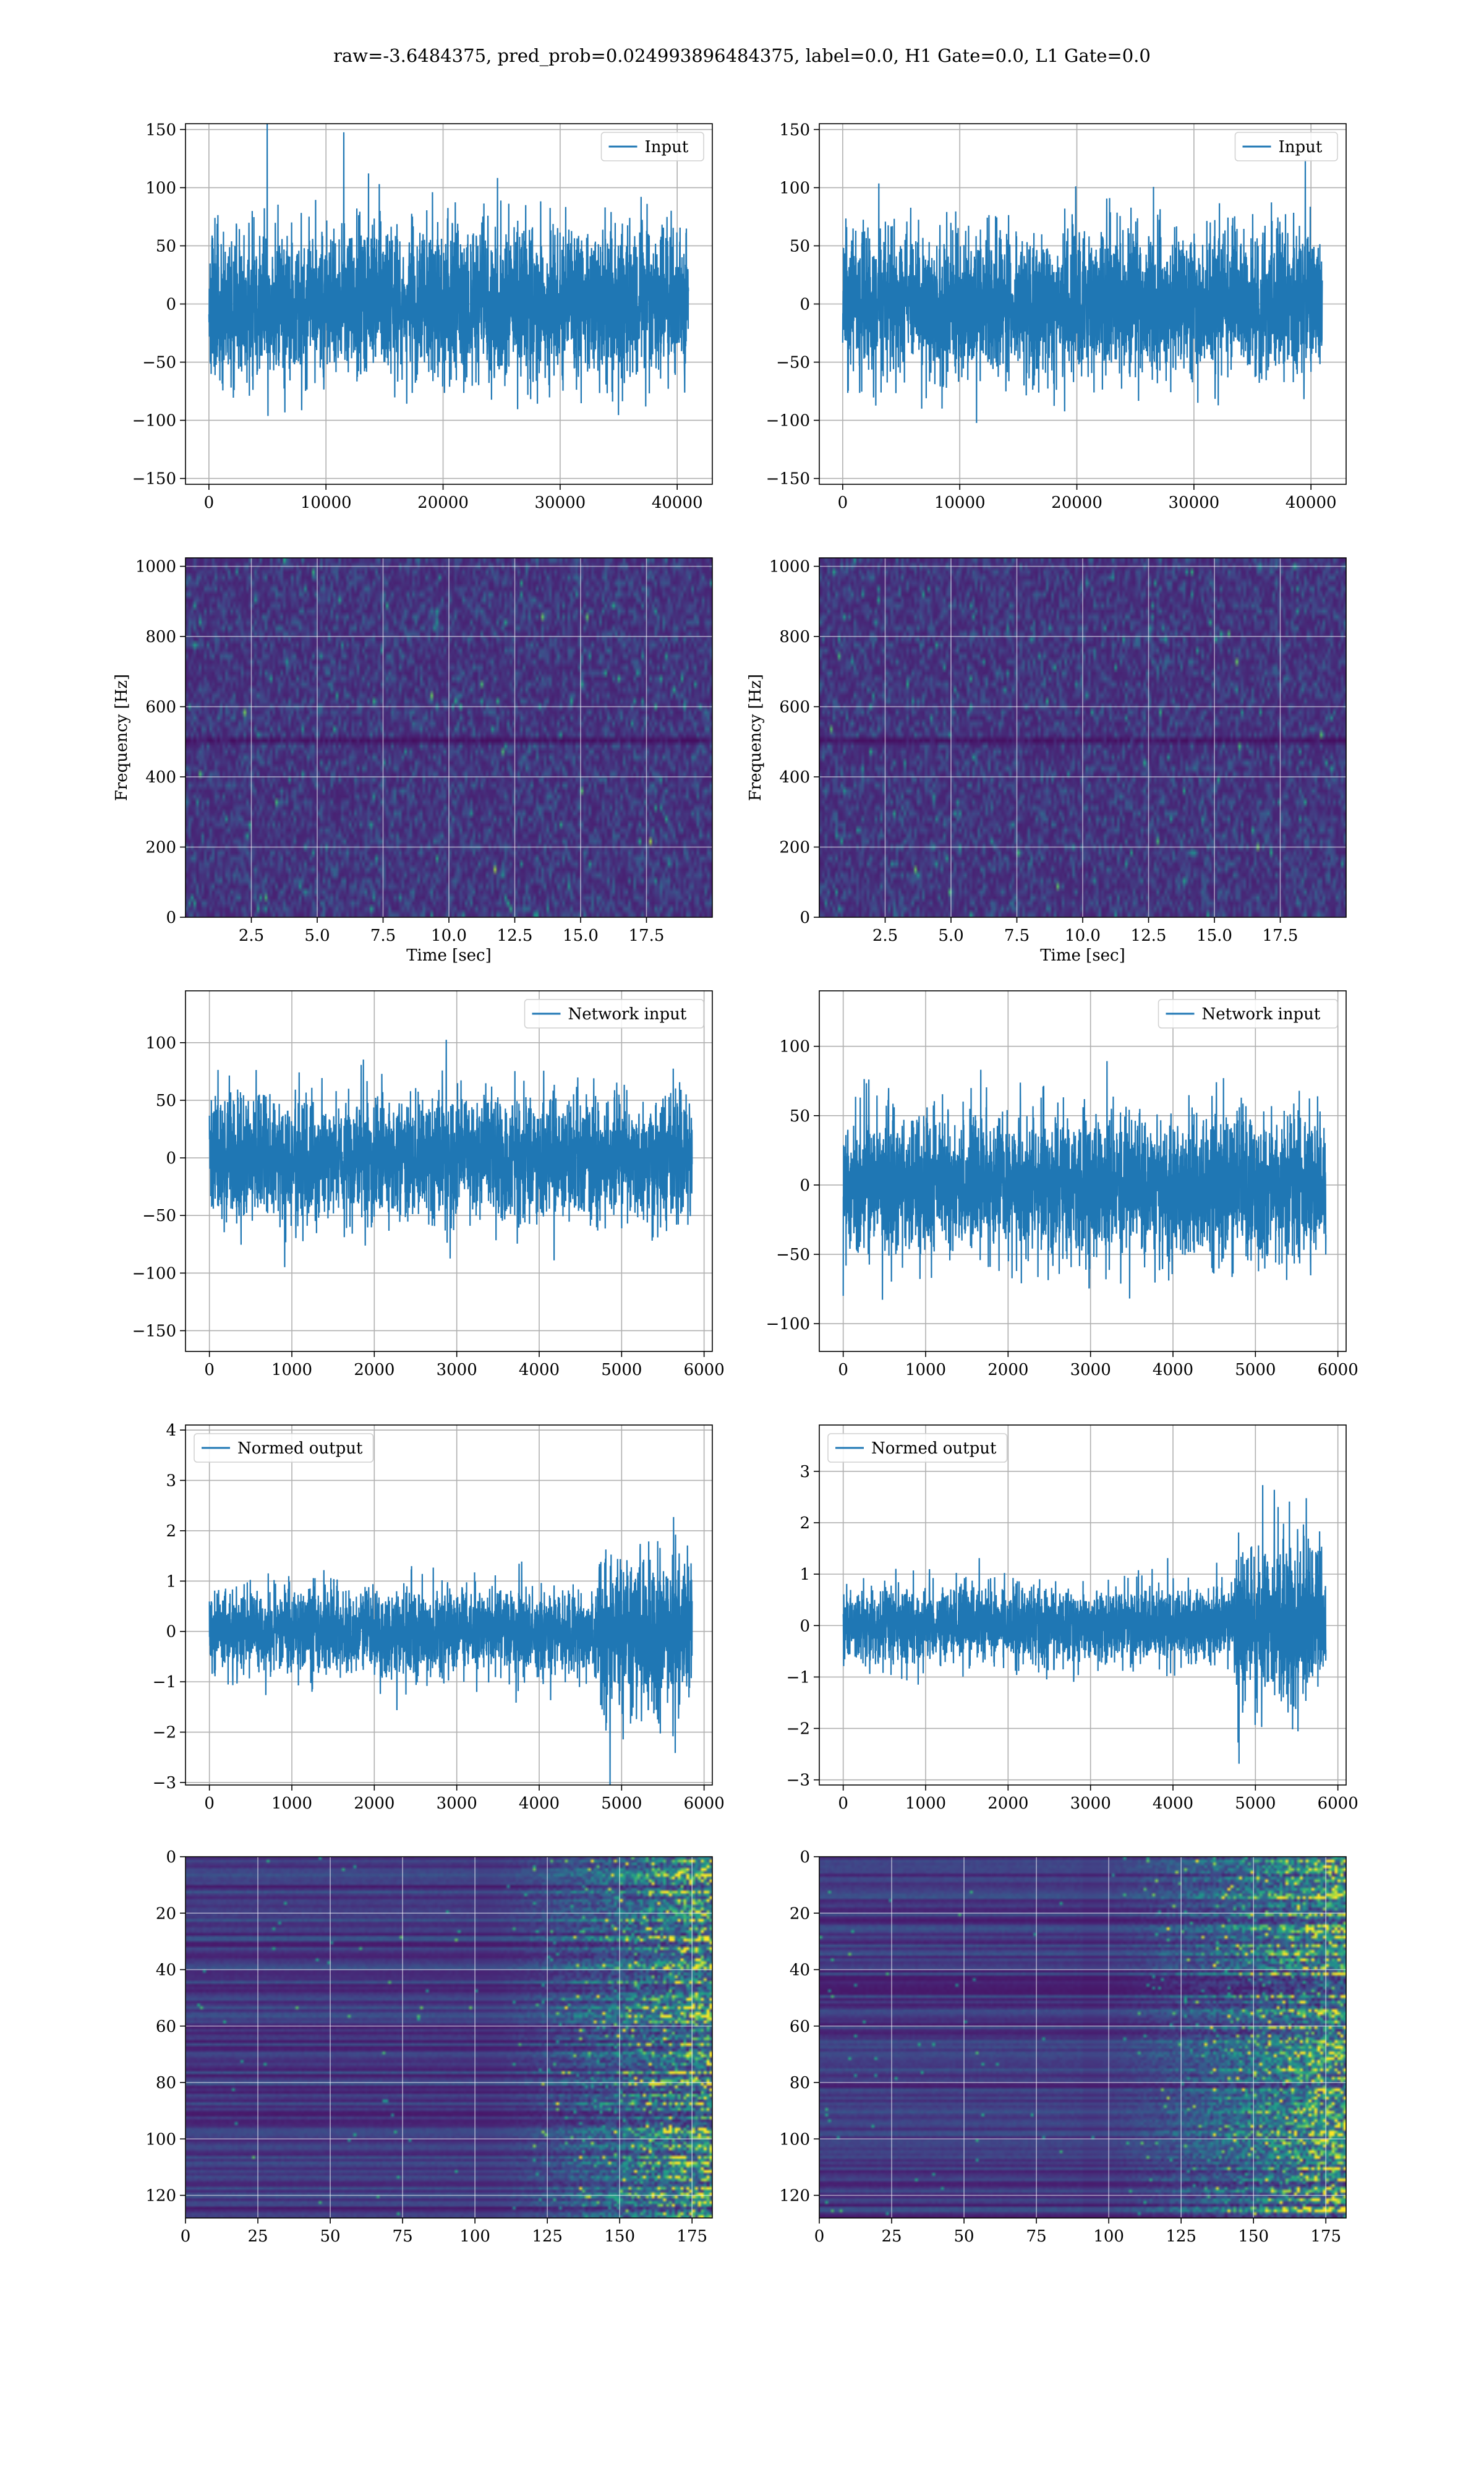 The width and height of the screenshot is (1484, 2474). Describe the element at coordinates (1076, 503) in the screenshot. I see `input-right-xtick-label: 20000` at that location.